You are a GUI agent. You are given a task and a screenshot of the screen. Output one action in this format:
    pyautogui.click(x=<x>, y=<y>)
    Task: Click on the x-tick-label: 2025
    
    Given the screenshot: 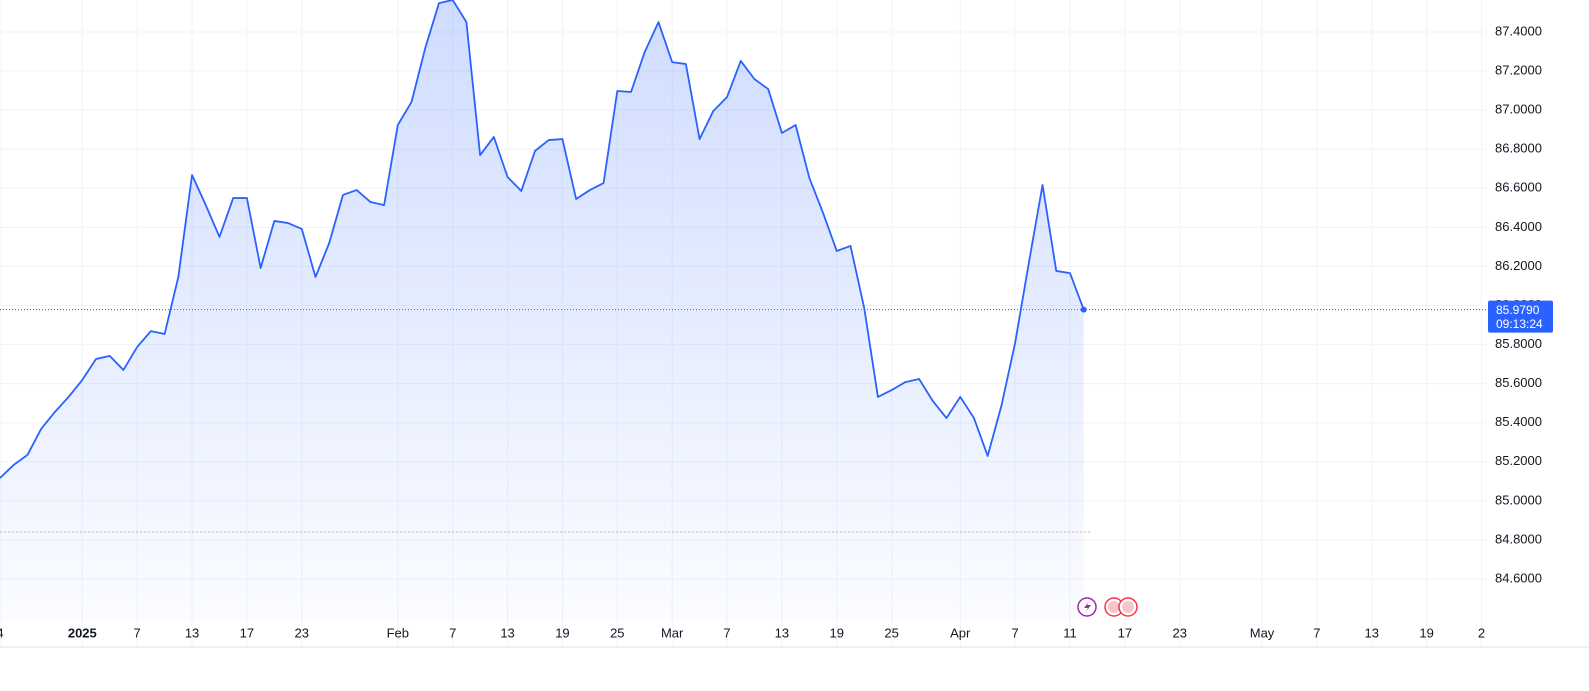 What is the action you would take?
    pyautogui.click(x=82, y=632)
    